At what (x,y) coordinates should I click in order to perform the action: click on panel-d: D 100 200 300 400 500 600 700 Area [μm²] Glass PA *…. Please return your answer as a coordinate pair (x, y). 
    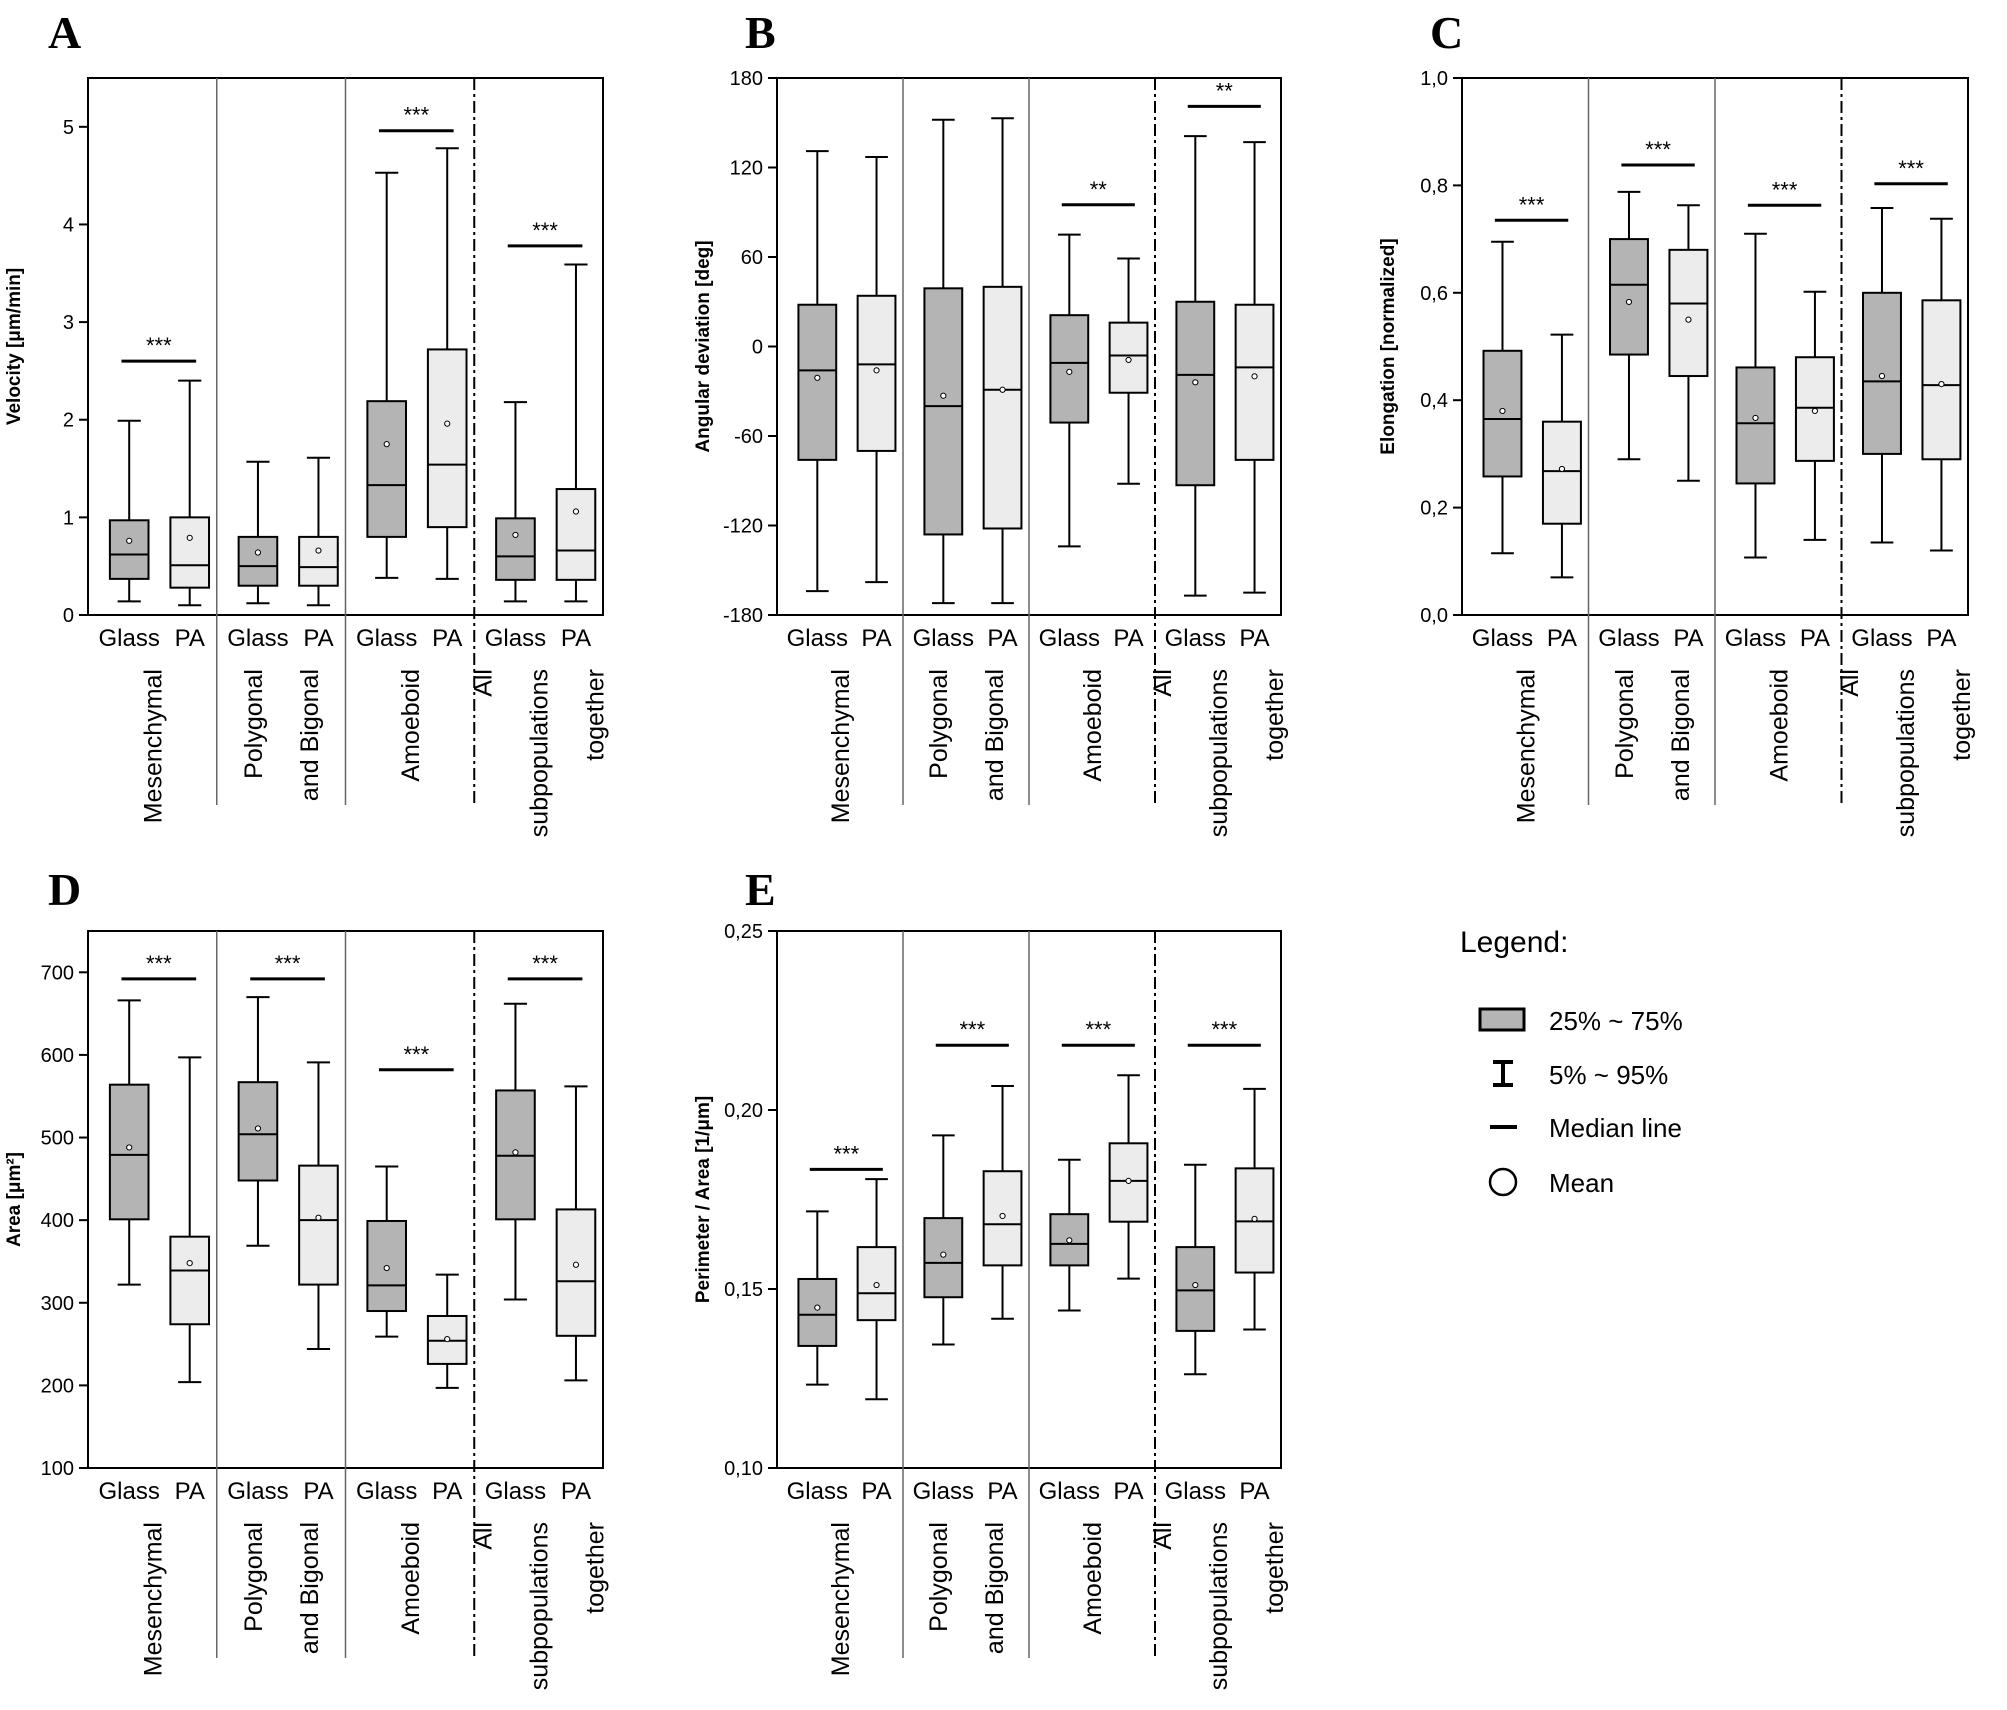
    Looking at the image, I should click on (307, 1277).